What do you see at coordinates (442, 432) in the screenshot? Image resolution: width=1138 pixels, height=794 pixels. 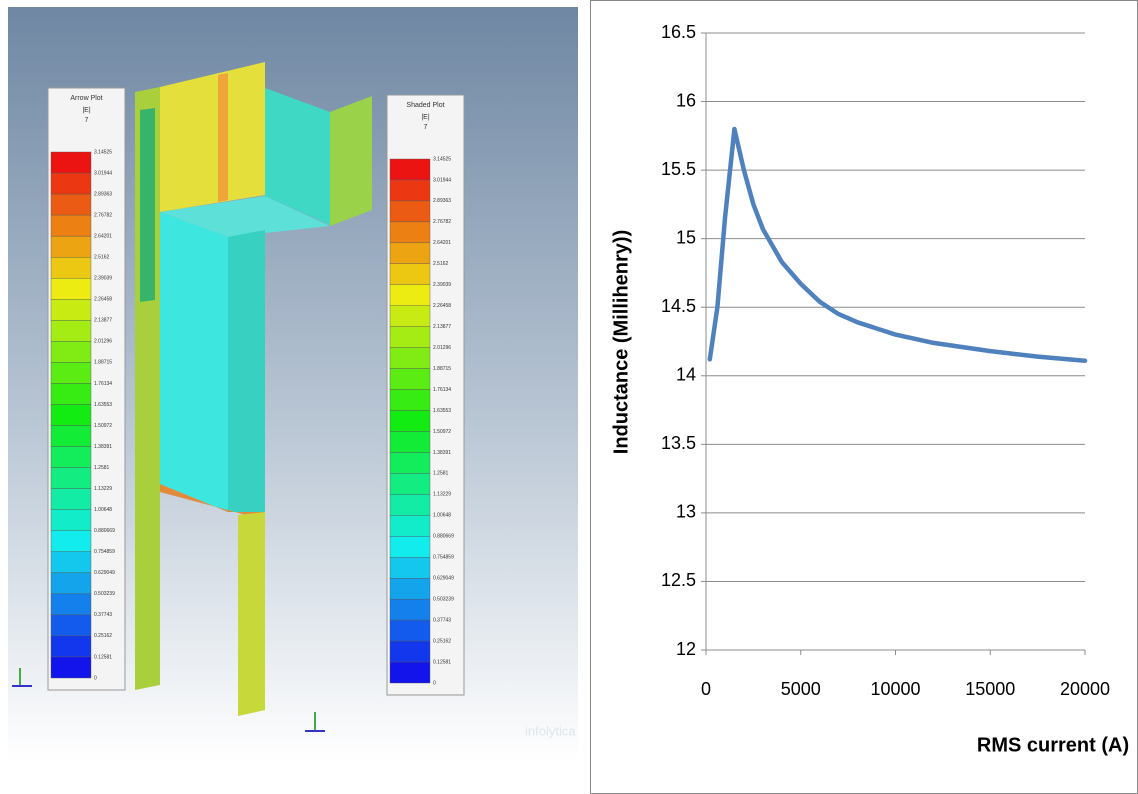 I see `legend-level: 1.50972` at bounding box center [442, 432].